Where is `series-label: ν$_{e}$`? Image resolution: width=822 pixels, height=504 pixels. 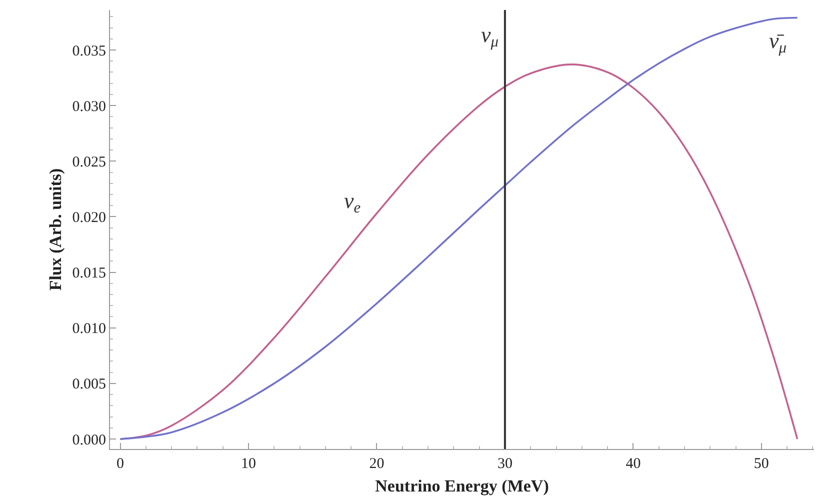
series-label: ν$_{e}$ is located at coordinates (352, 202).